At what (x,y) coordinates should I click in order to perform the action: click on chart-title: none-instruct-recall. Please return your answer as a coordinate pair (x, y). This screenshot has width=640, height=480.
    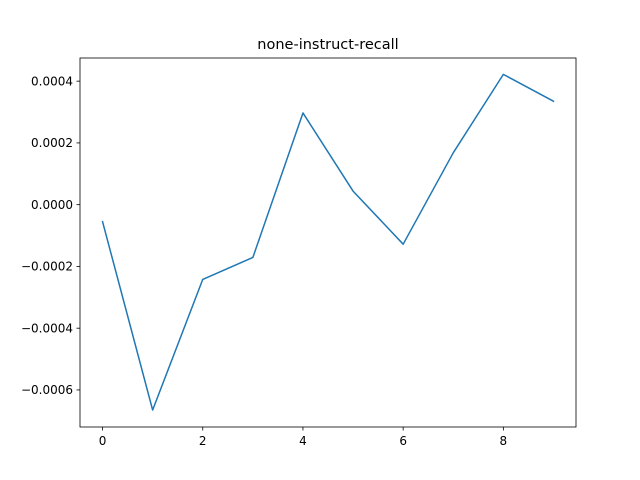
    Looking at the image, I should click on (327, 45).